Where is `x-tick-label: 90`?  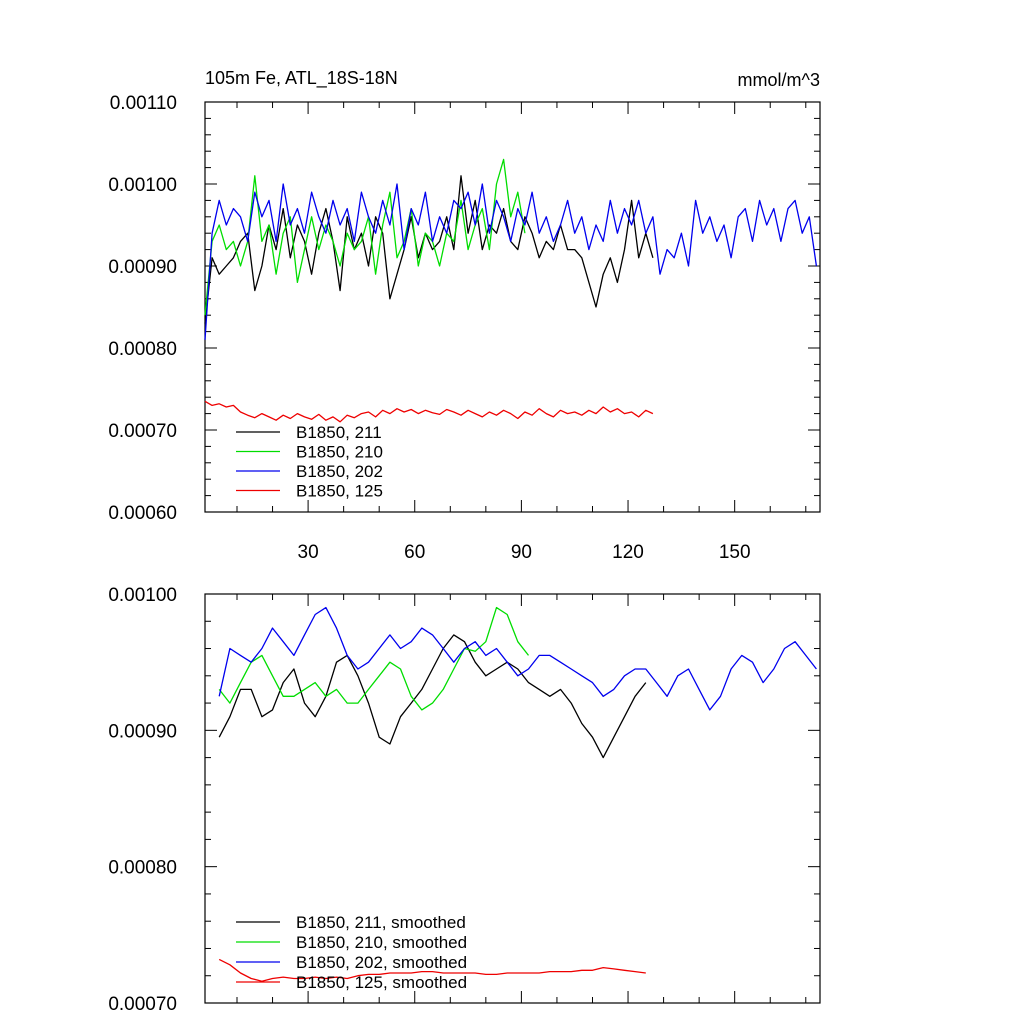 x-tick-label: 90 is located at coordinates (521, 552).